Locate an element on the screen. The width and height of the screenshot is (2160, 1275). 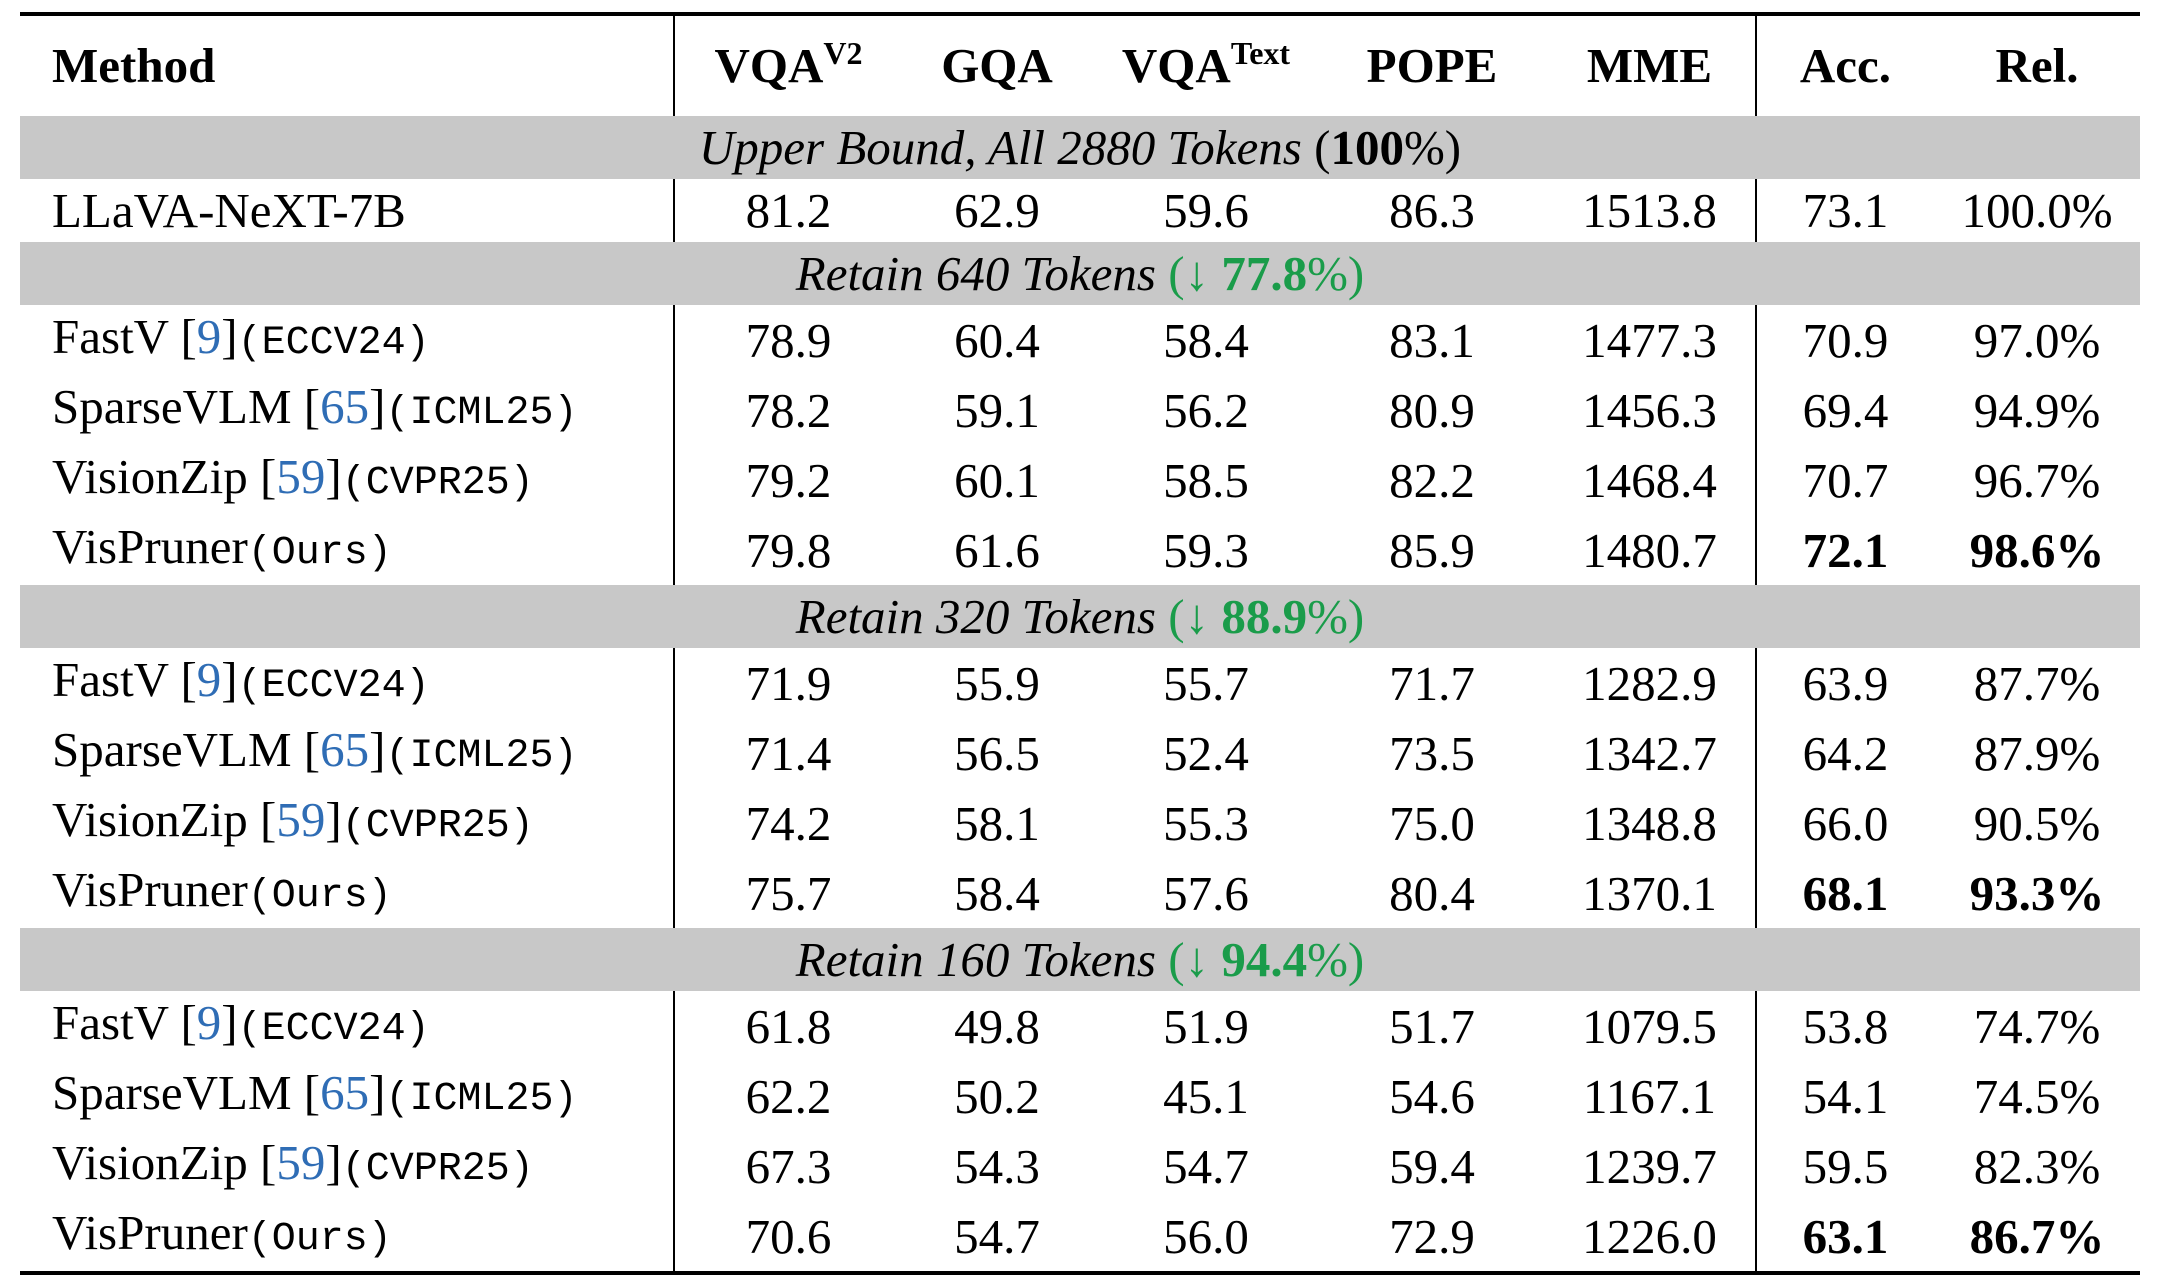
section-reduction: (100%) is located at coordinates (1381, 147).